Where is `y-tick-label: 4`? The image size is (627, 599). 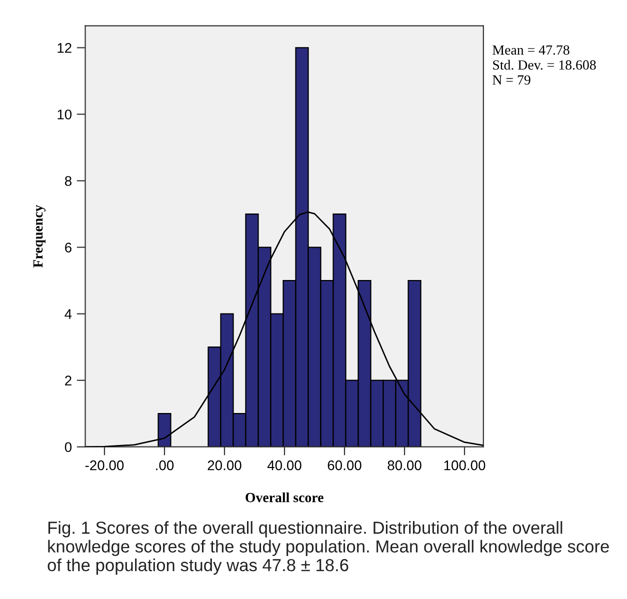 y-tick-label: 4 is located at coordinates (68, 314).